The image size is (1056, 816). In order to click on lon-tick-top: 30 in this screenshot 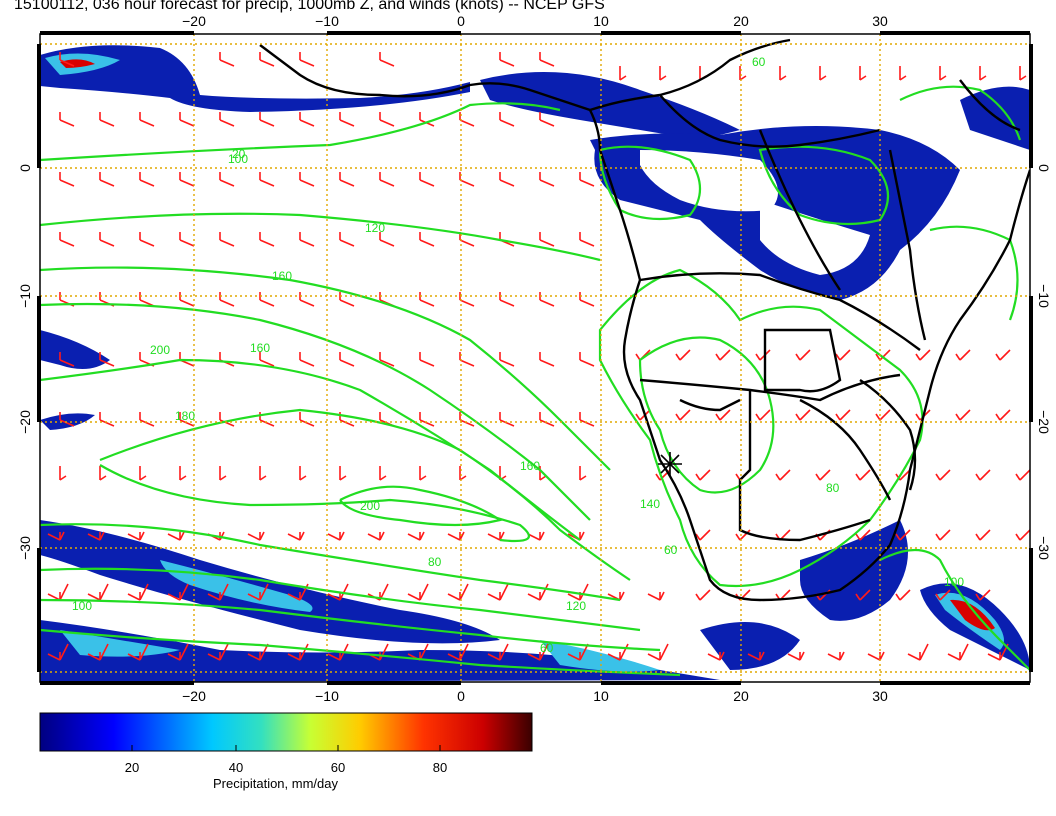, I will do `click(880, 21)`.